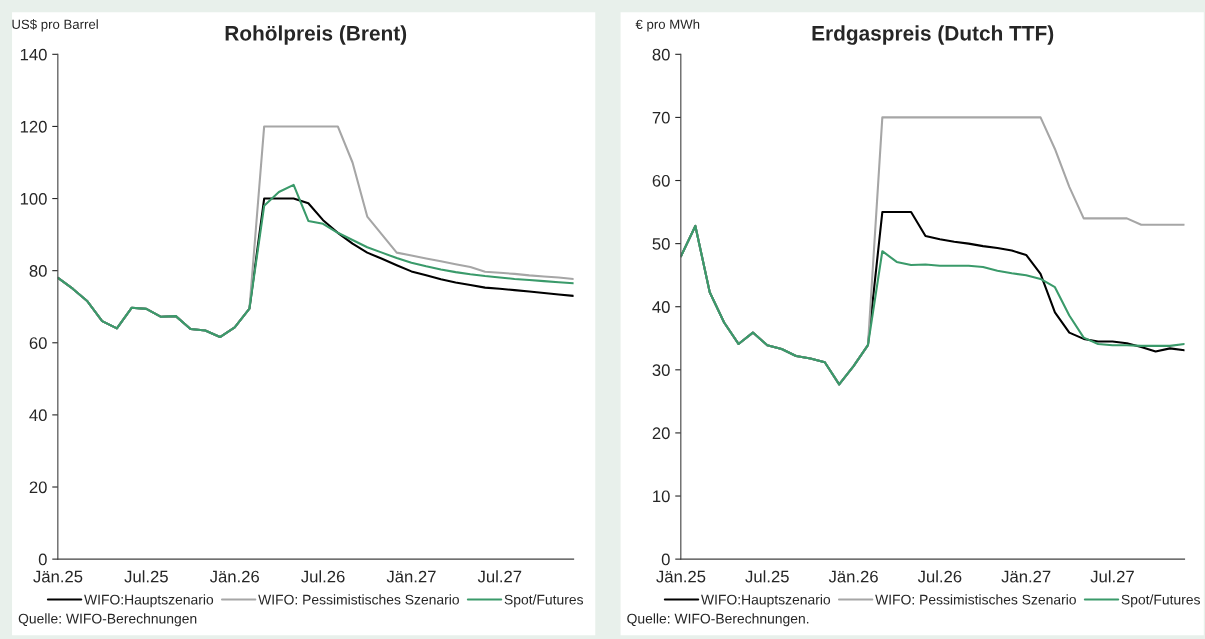 The height and width of the screenshot is (639, 1205). Describe the element at coordinates (33, 126) in the screenshot. I see `y-tick-label: 120` at that location.